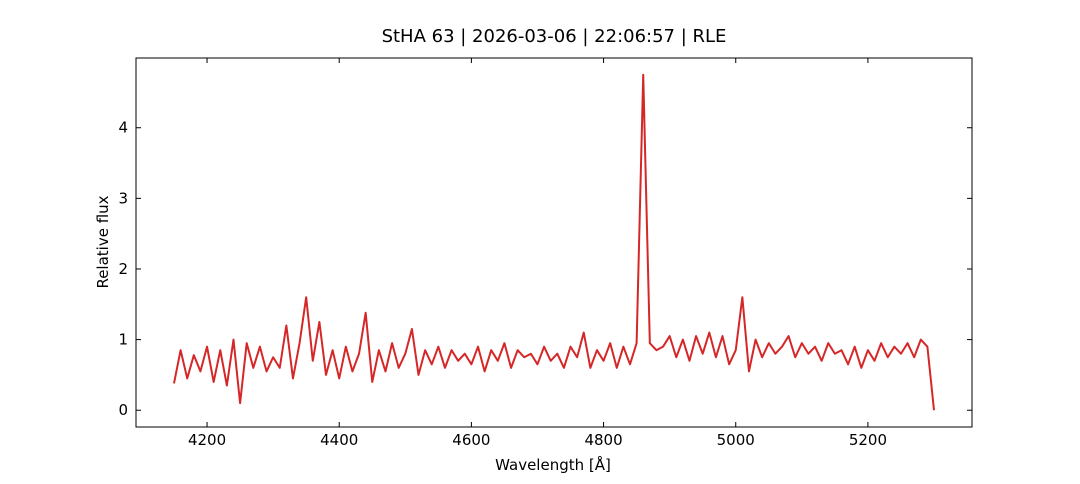 Image resolution: width=1080 pixels, height=484 pixels. What do you see at coordinates (123, 128) in the screenshot?
I see `y-tick-label: 4` at bounding box center [123, 128].